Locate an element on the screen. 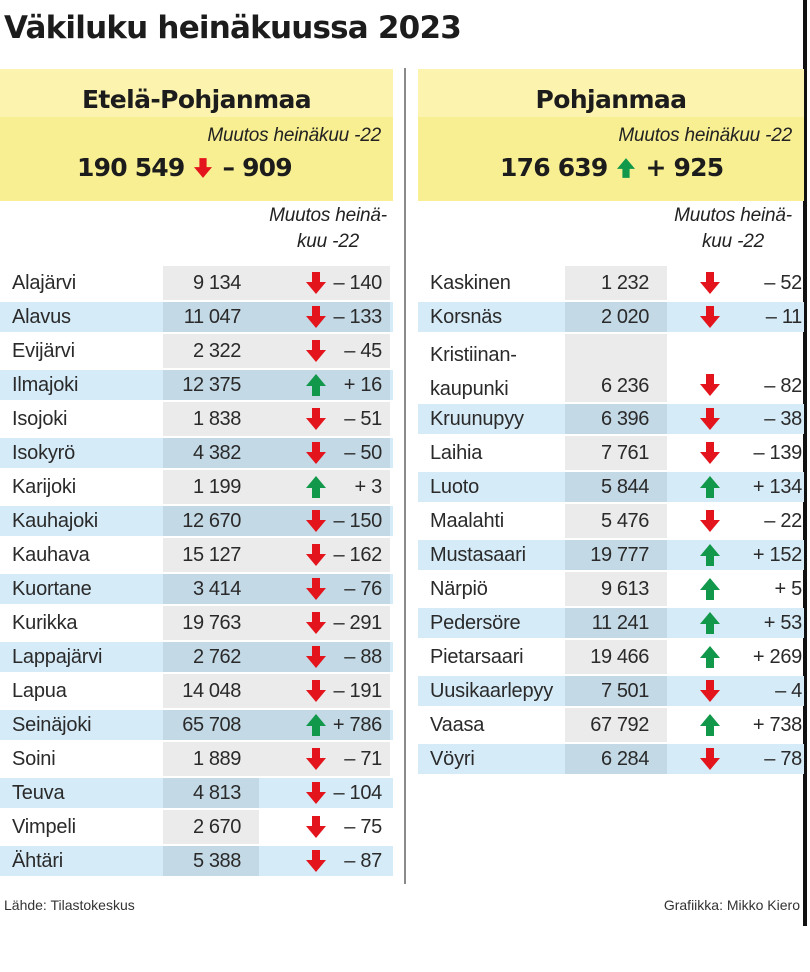 This screenshot has height=972, width=810. population-value: 12 375 is located at coordinates (211, 385).